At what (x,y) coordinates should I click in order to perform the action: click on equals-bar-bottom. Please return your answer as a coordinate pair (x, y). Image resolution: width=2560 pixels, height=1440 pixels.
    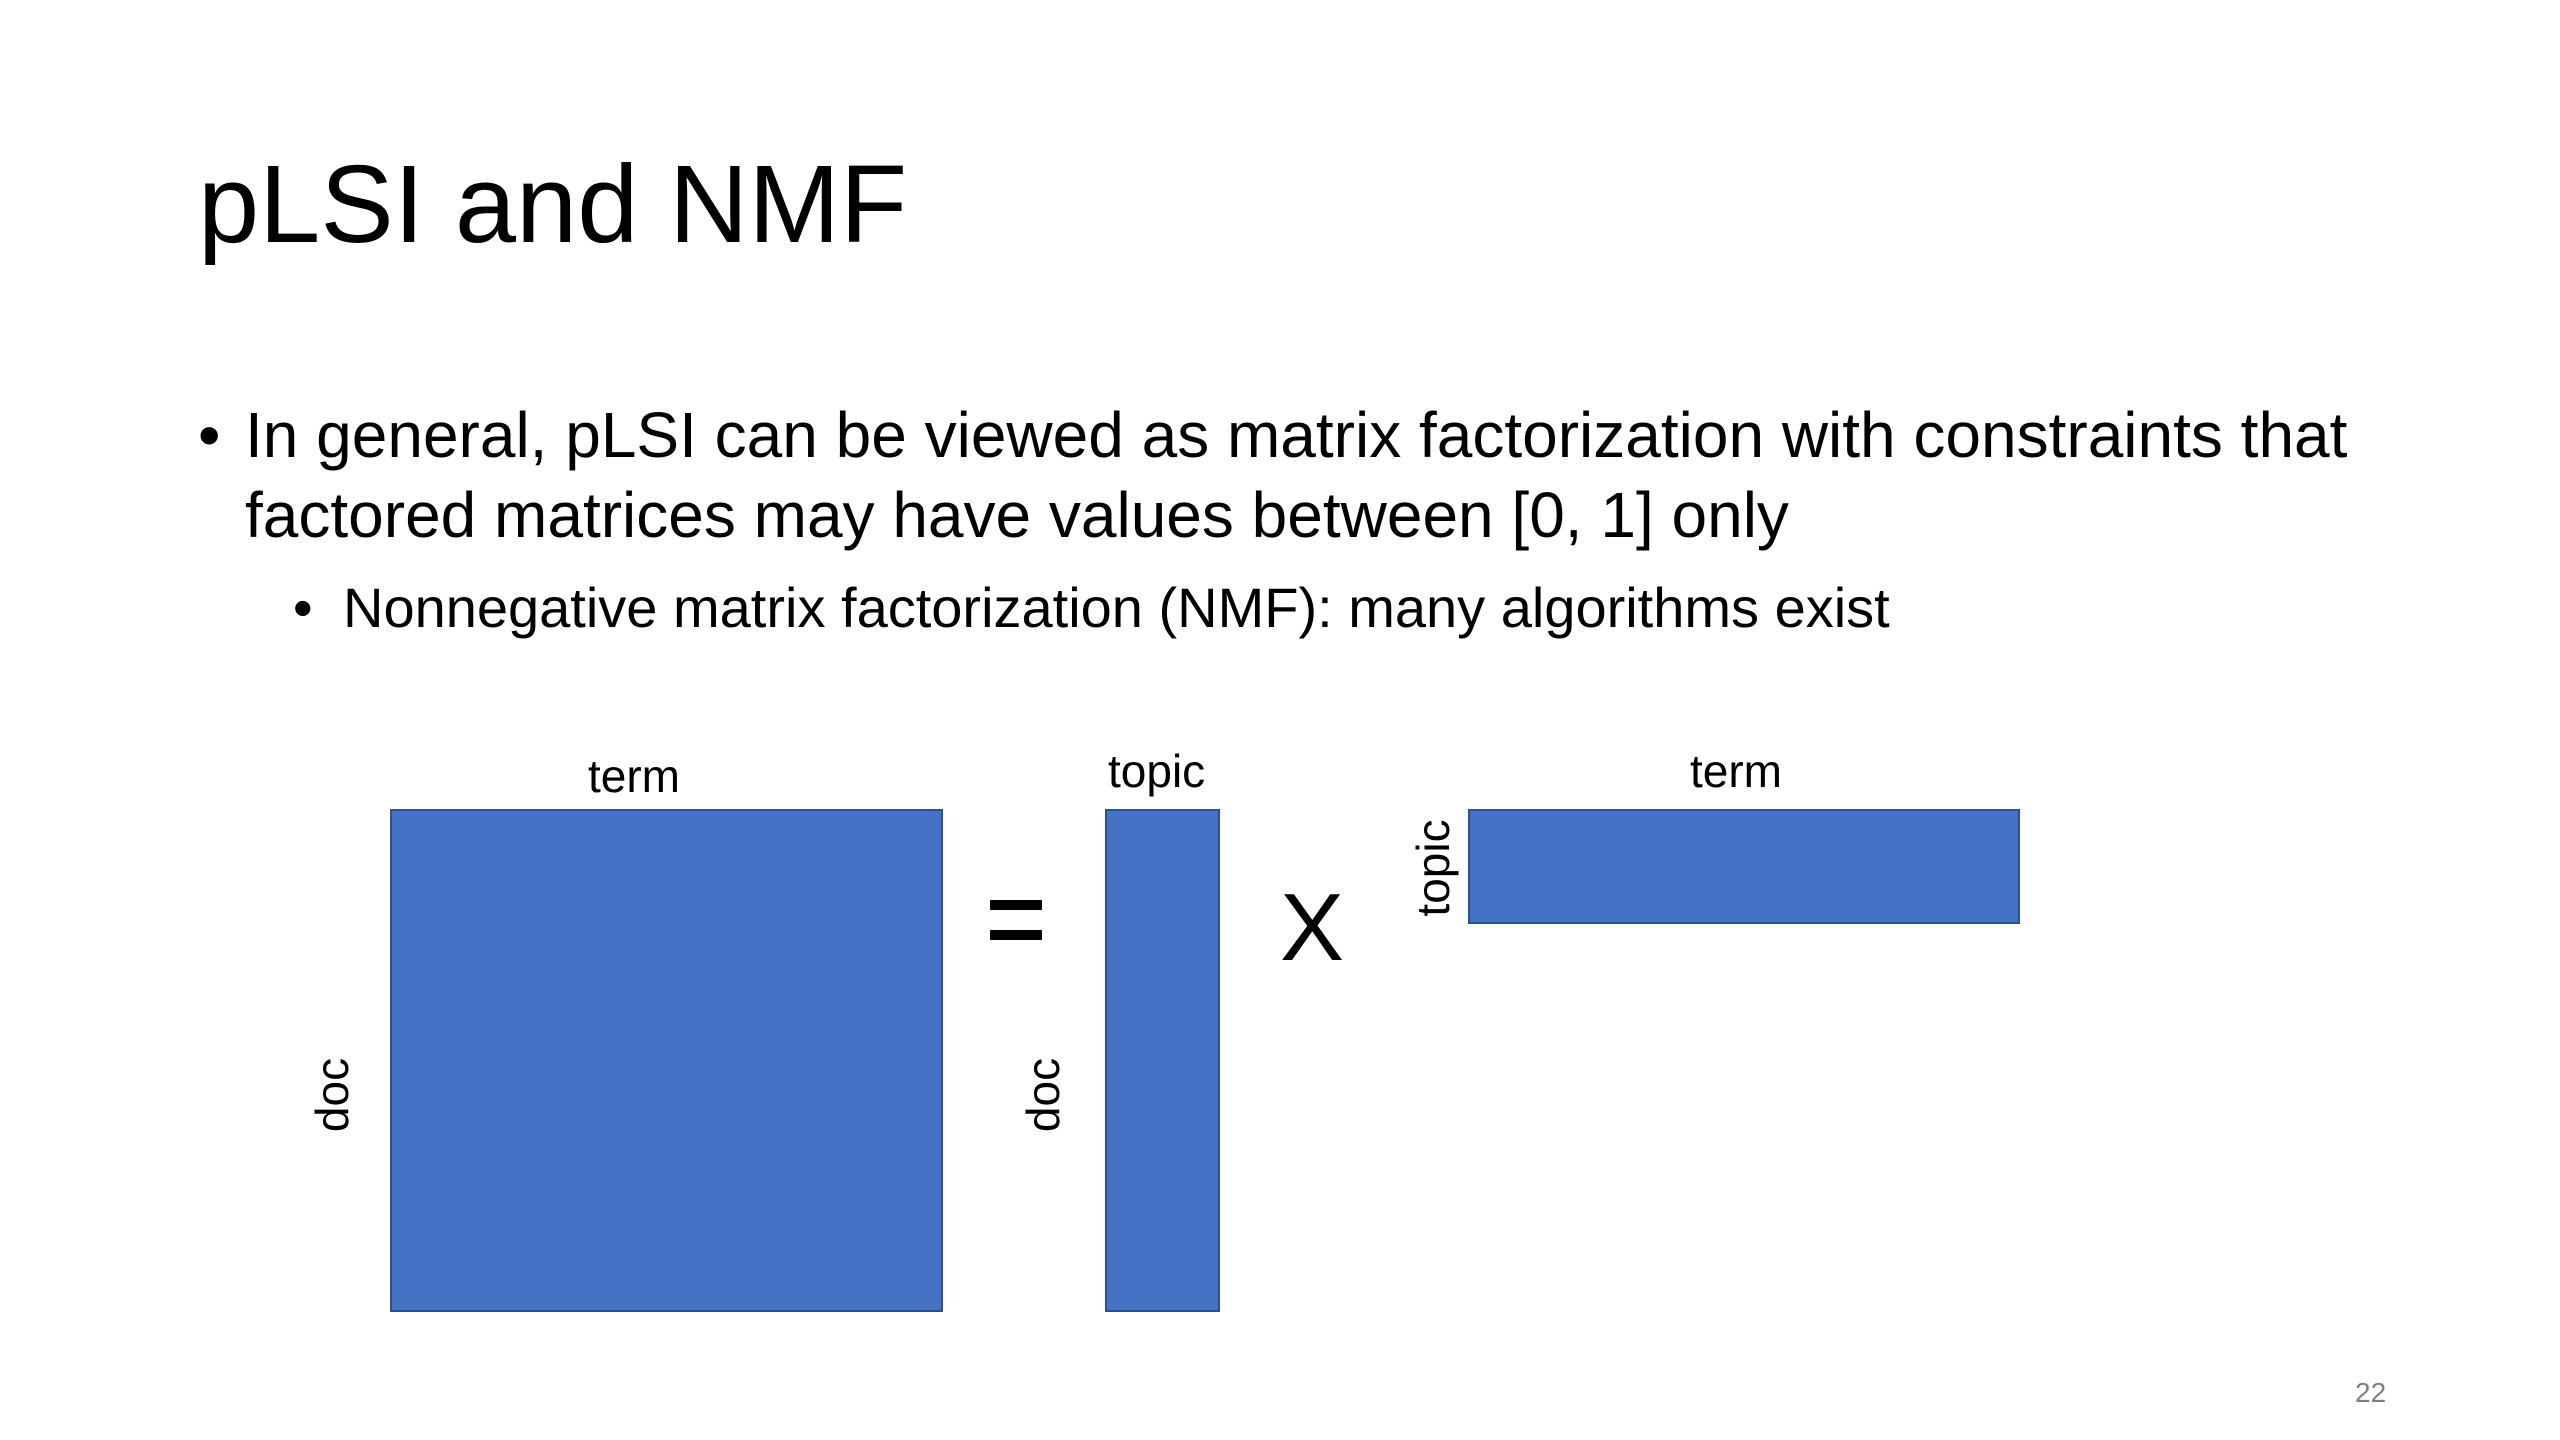
    Looking at the image, I should click on (1016, 935).